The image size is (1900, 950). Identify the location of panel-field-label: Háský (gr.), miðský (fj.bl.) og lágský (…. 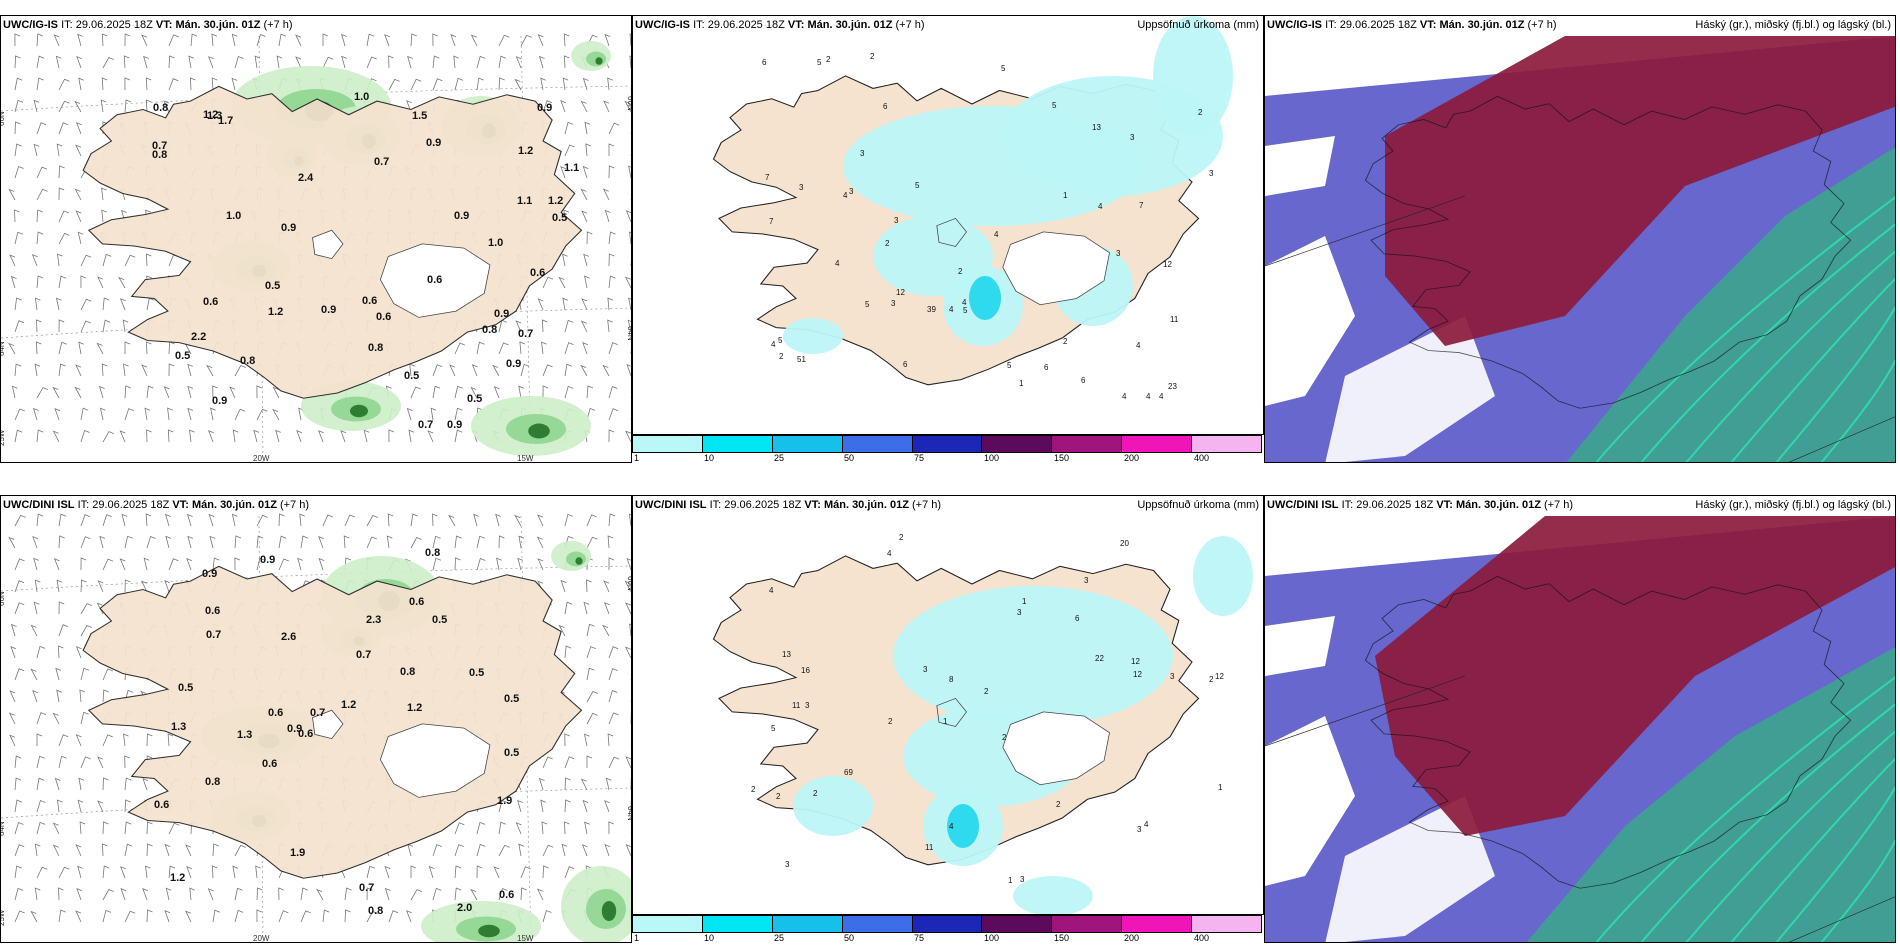
(1793, 505).